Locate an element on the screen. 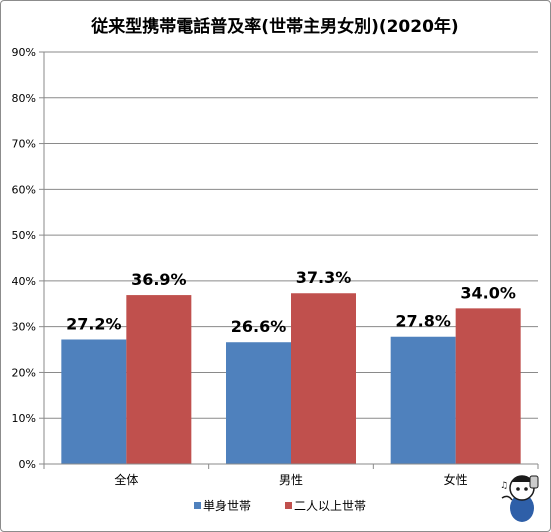 This screenshot has height=532, width=551. y-tick-label: 50% is located at coordinates (24, 235).